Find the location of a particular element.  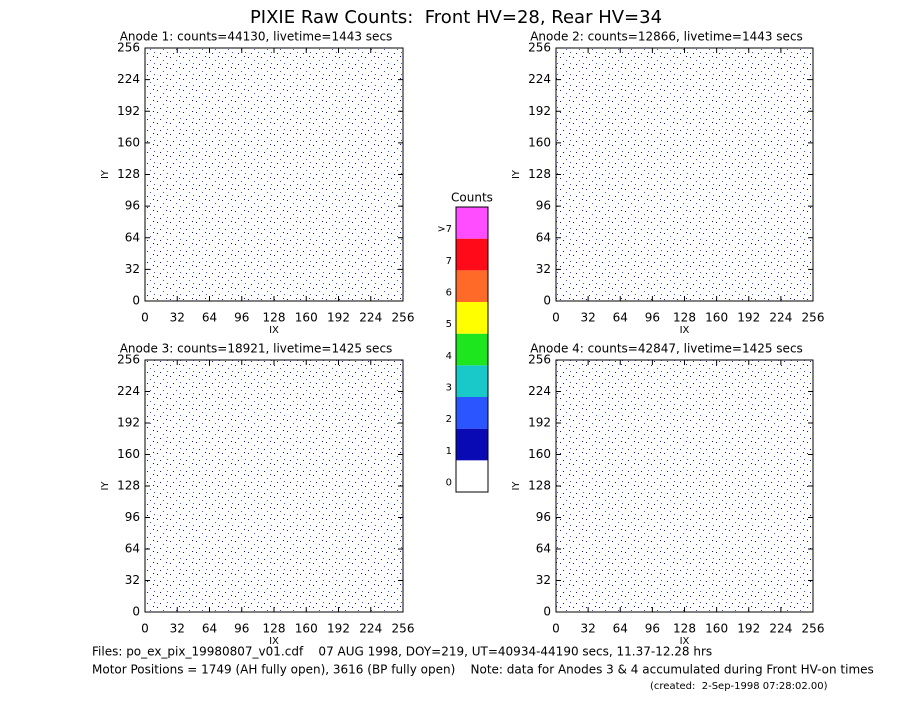

colorbar-label: 0 is located at coordinates (449, 483).